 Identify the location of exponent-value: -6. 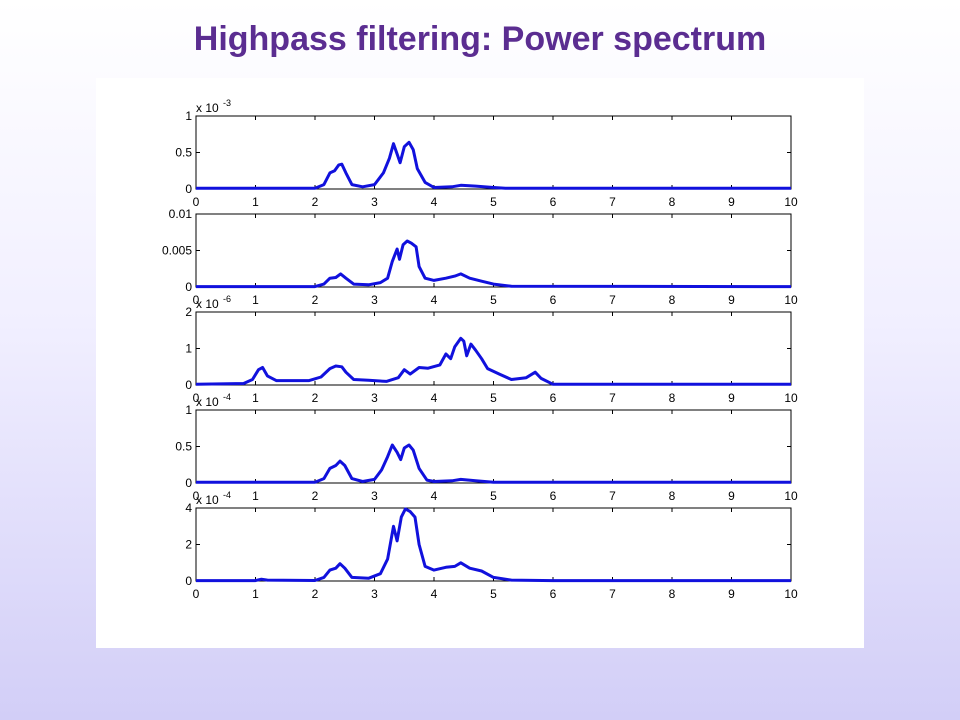
(227, 299).